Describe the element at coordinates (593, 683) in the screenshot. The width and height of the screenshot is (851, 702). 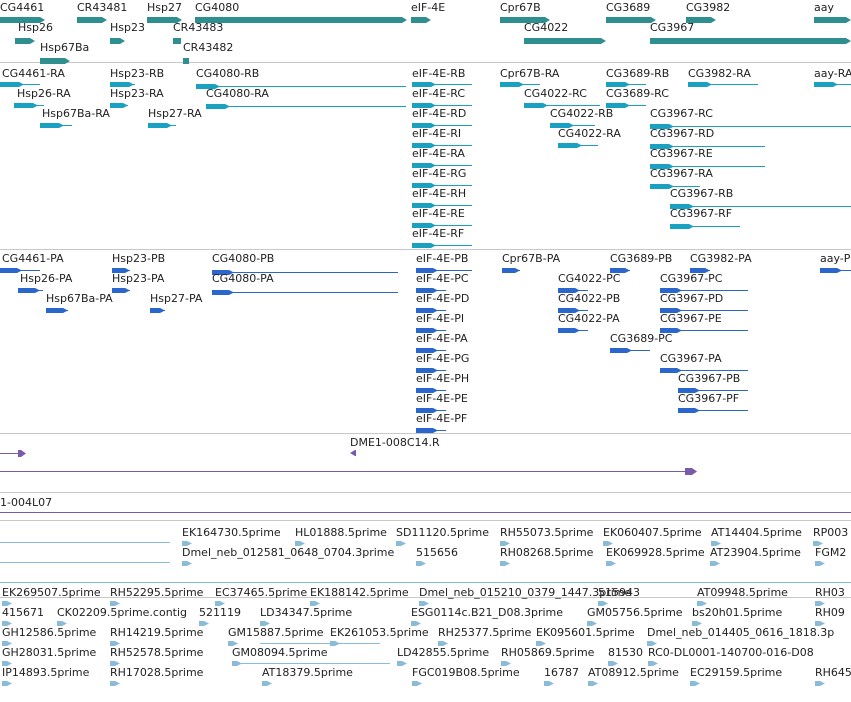
I see `est-feature-at08912-5prime` at that location.